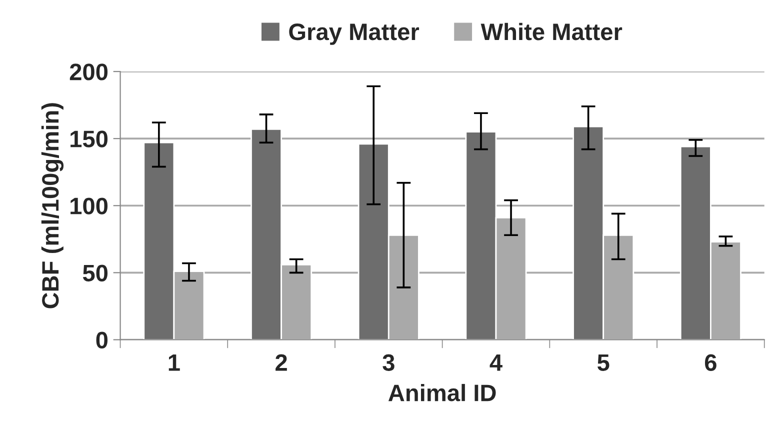 The height and width of the screenshot is (447, 776). Describe the element at coordinates (281, 362) in the screenshot. I see `x-tick-label: 2` at that location.